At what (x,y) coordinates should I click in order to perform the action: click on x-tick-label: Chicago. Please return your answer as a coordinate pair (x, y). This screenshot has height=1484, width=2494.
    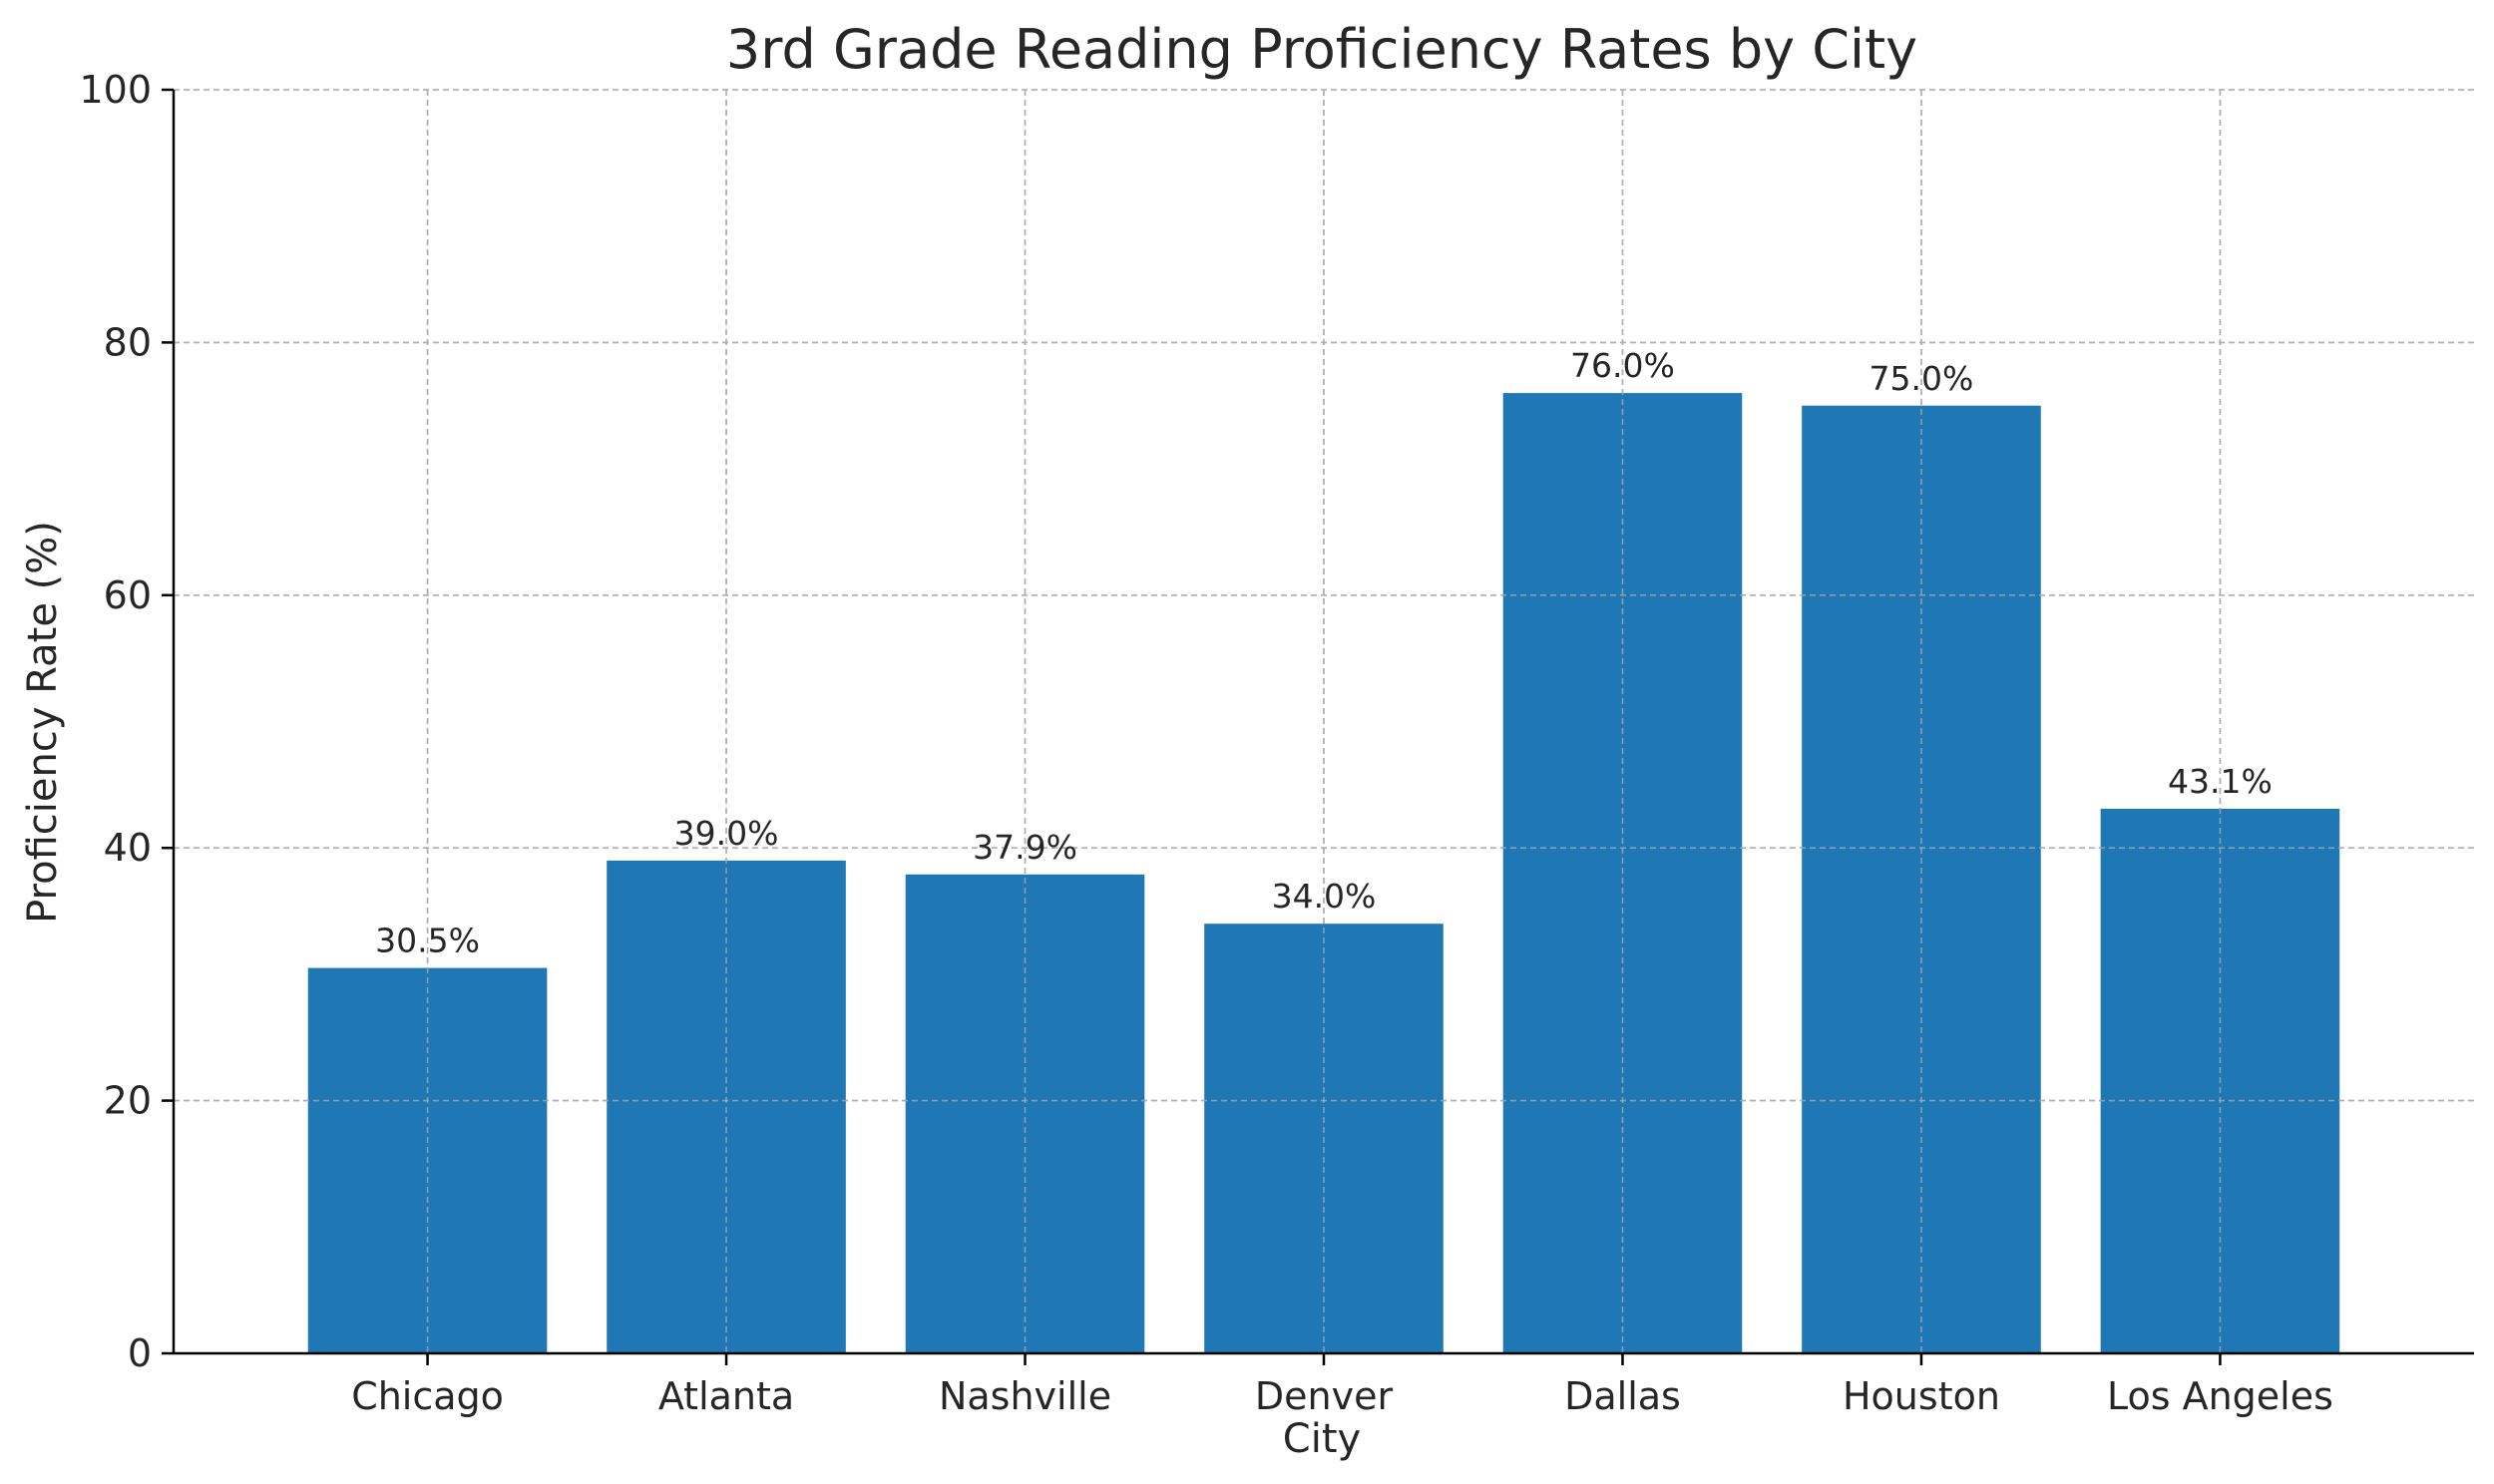
    Looking at the image, I should click on (427, 1396).